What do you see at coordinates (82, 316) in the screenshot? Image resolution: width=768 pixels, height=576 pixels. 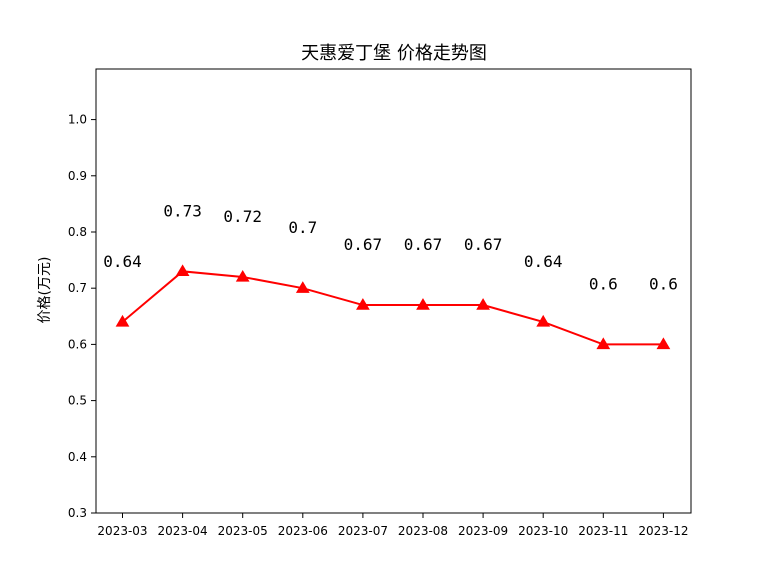 I see `y-axis-ticks: 0.3 0.4 0.5 0.6 0.7 0.8 0.9 1.0` at bounding box center [82, 316].